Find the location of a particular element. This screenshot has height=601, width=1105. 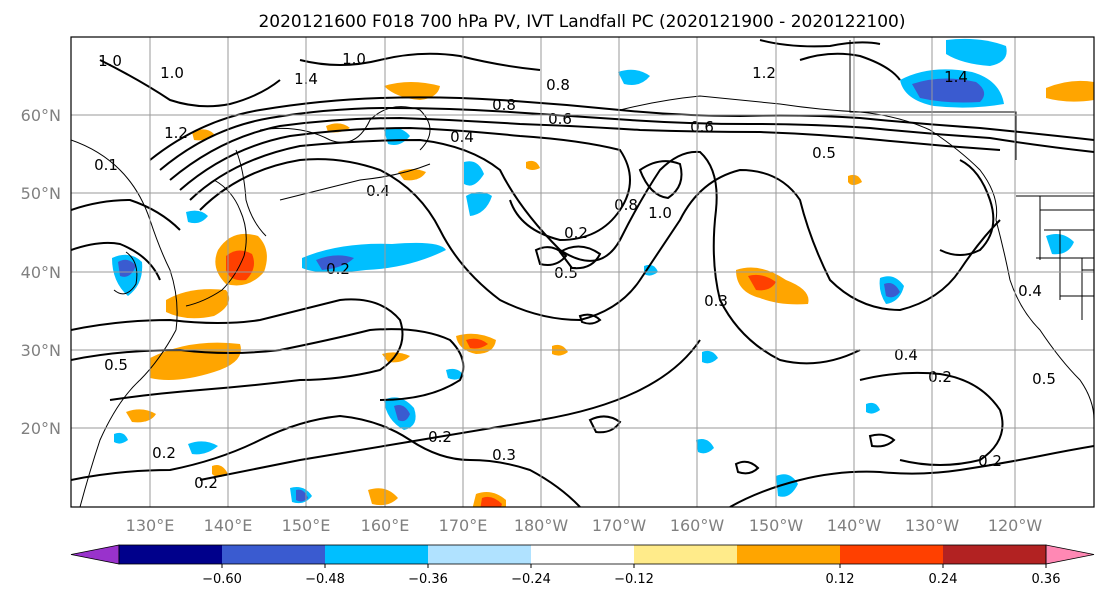

lat-label: 40°N is located at coordinates (41, 272).